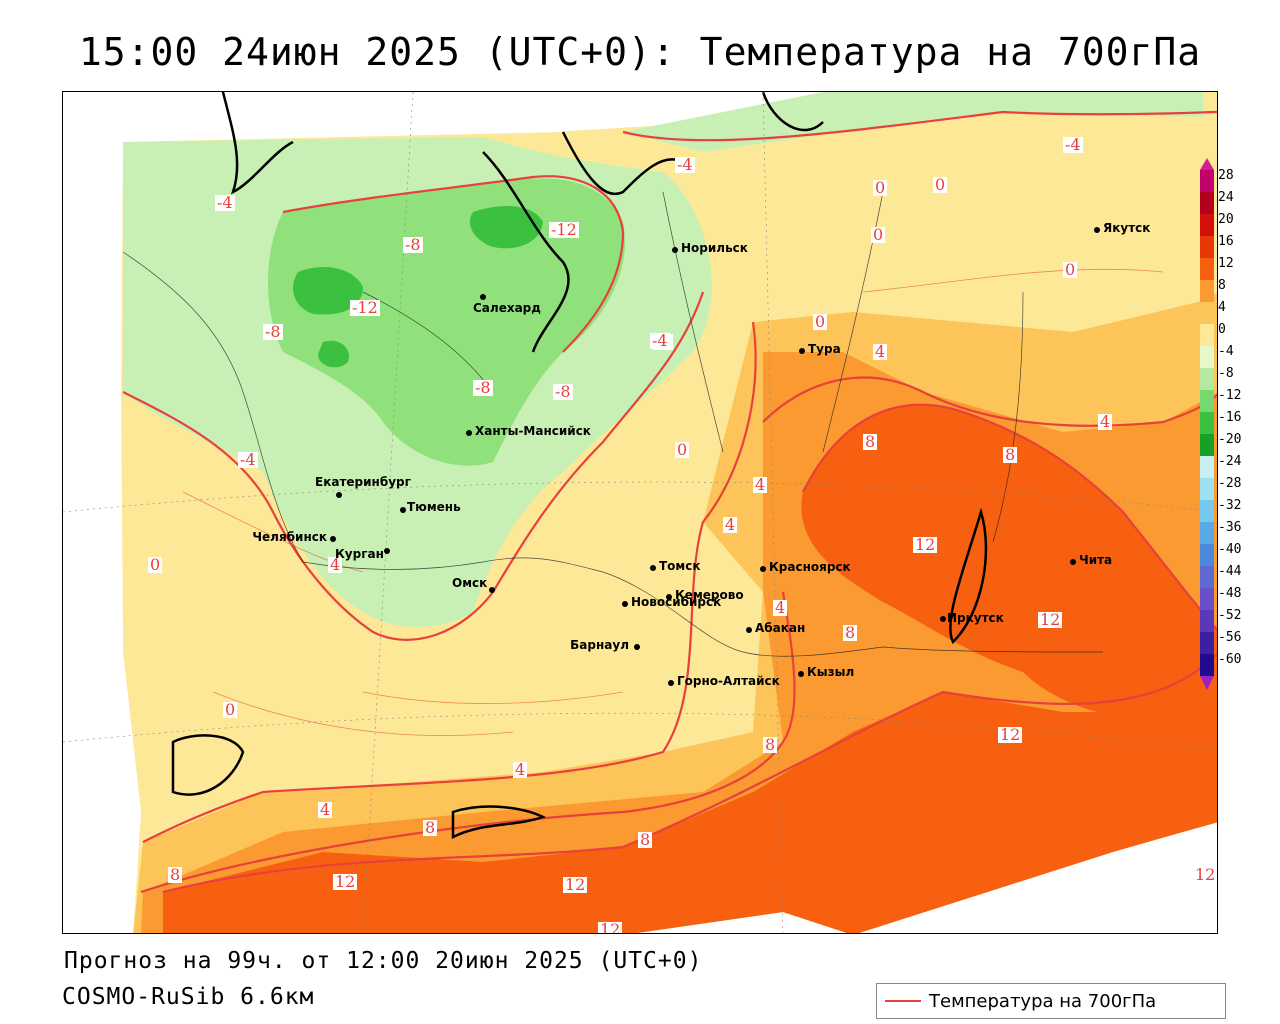 The image size is (1280, 1024). Describe the element at coordinates (1229, 527) in the screenshot. I see `colorbar-tick-label: -36` at that location.